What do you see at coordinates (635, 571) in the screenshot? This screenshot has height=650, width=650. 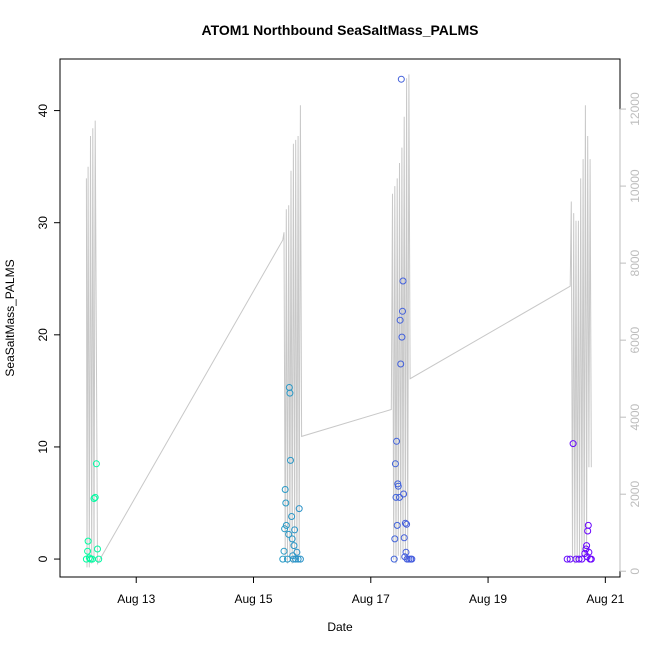 I see `y2-tick-label: 0` at bounding box center [635, 571].